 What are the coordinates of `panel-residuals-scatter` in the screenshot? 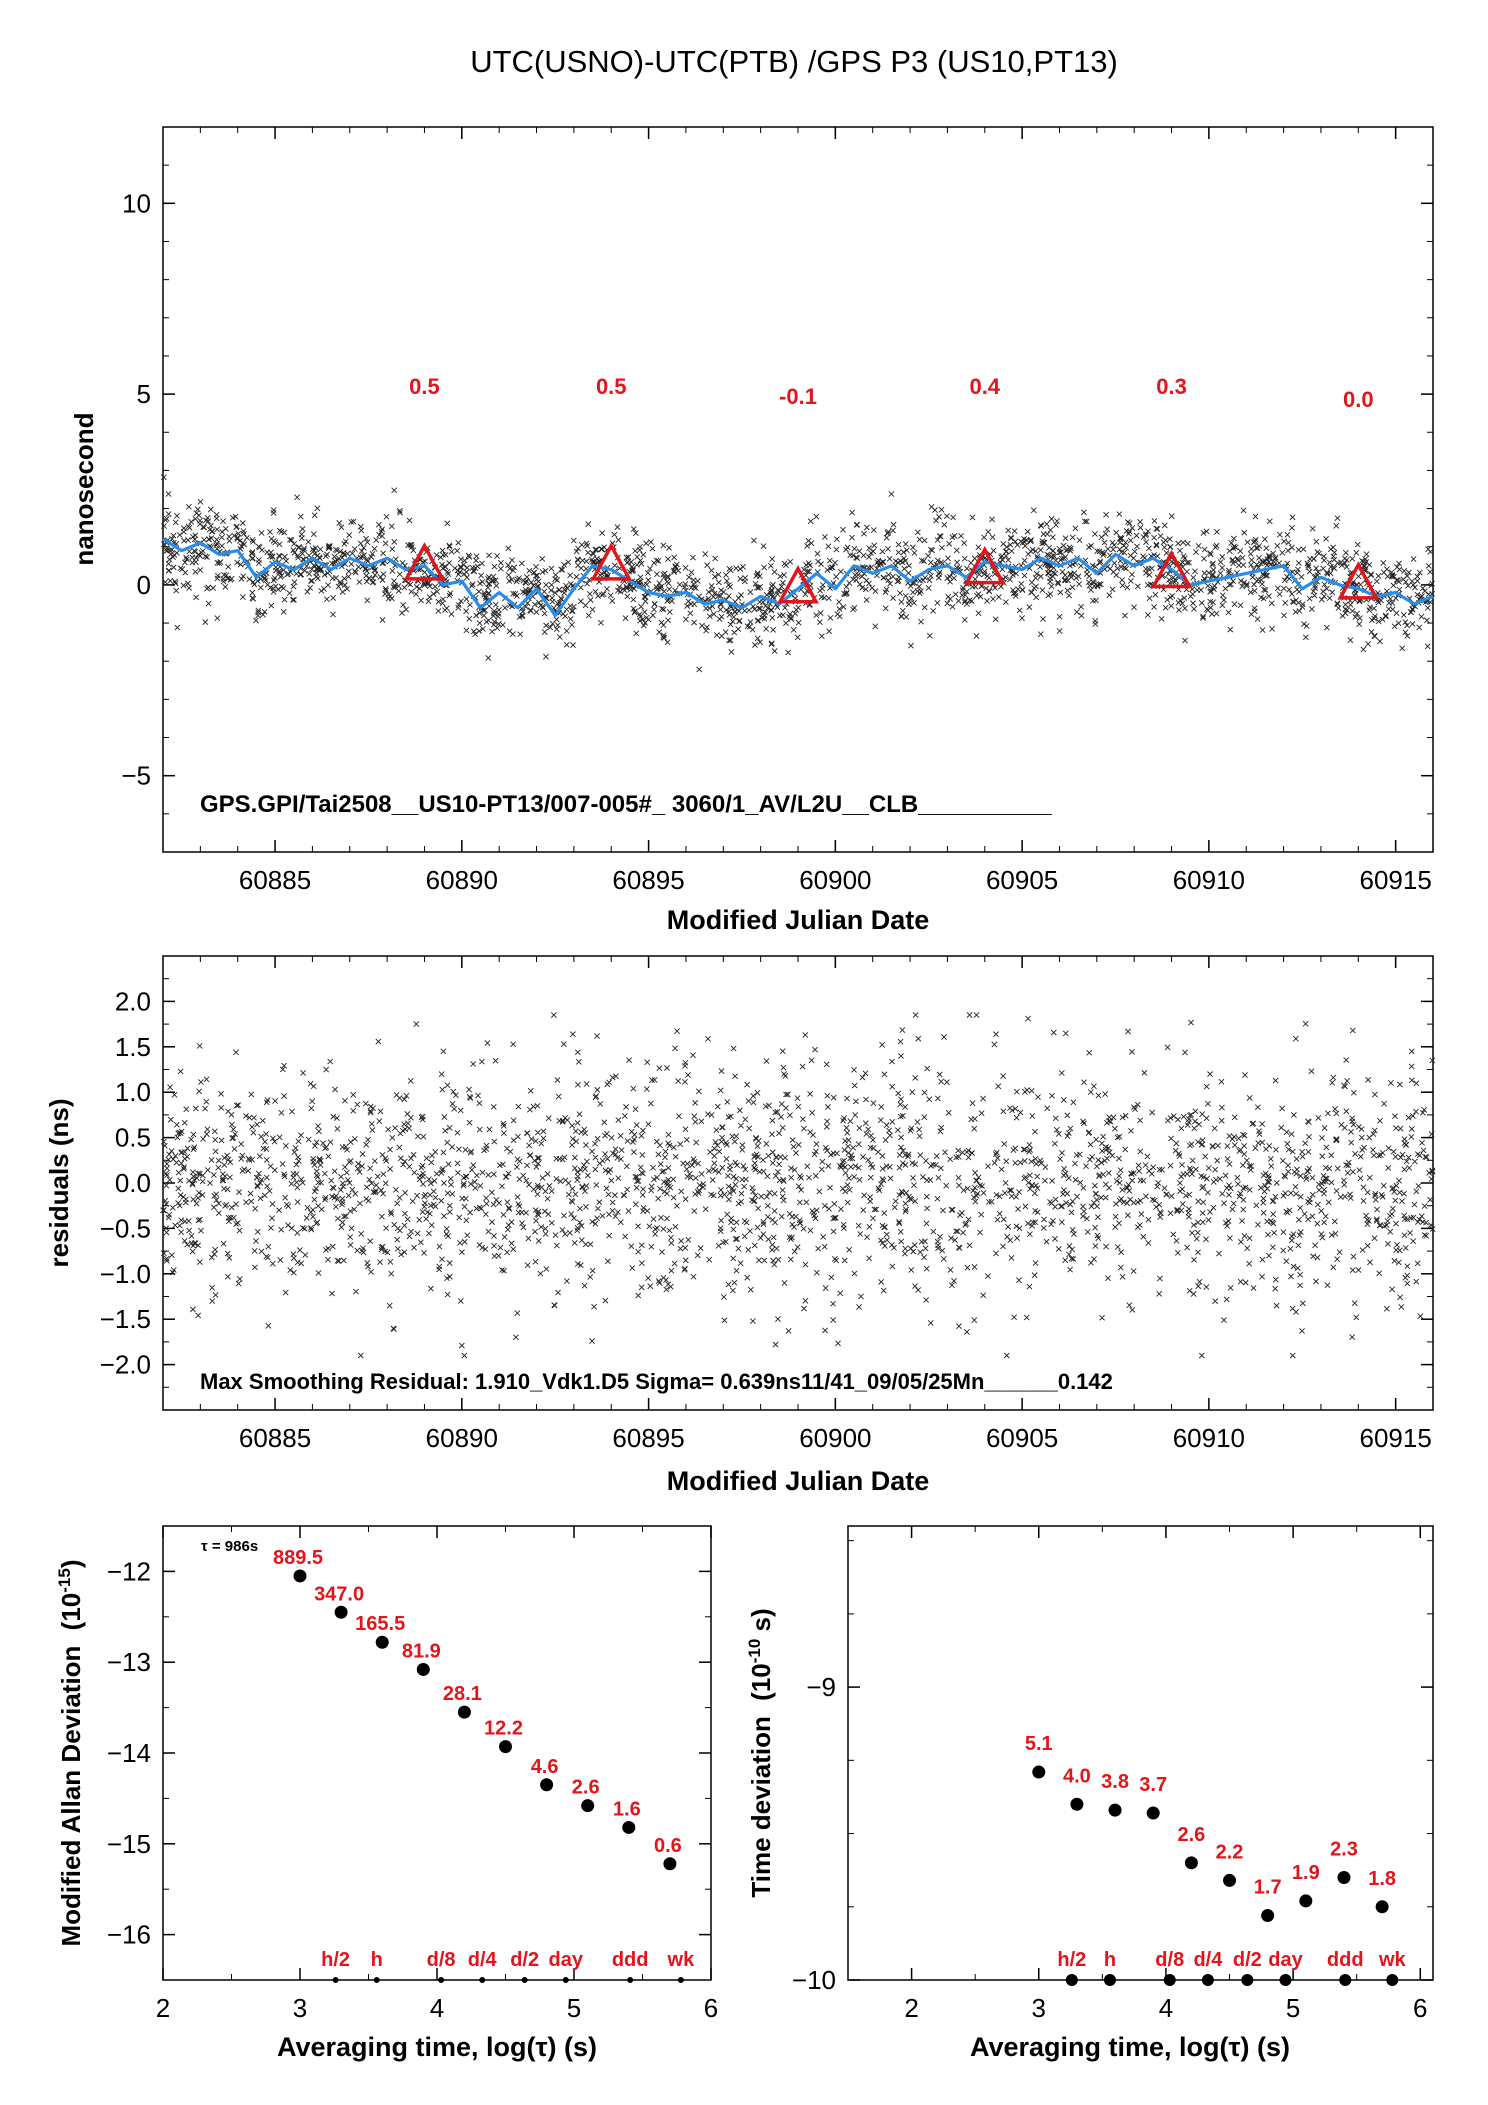 It's located at (798, 1185).